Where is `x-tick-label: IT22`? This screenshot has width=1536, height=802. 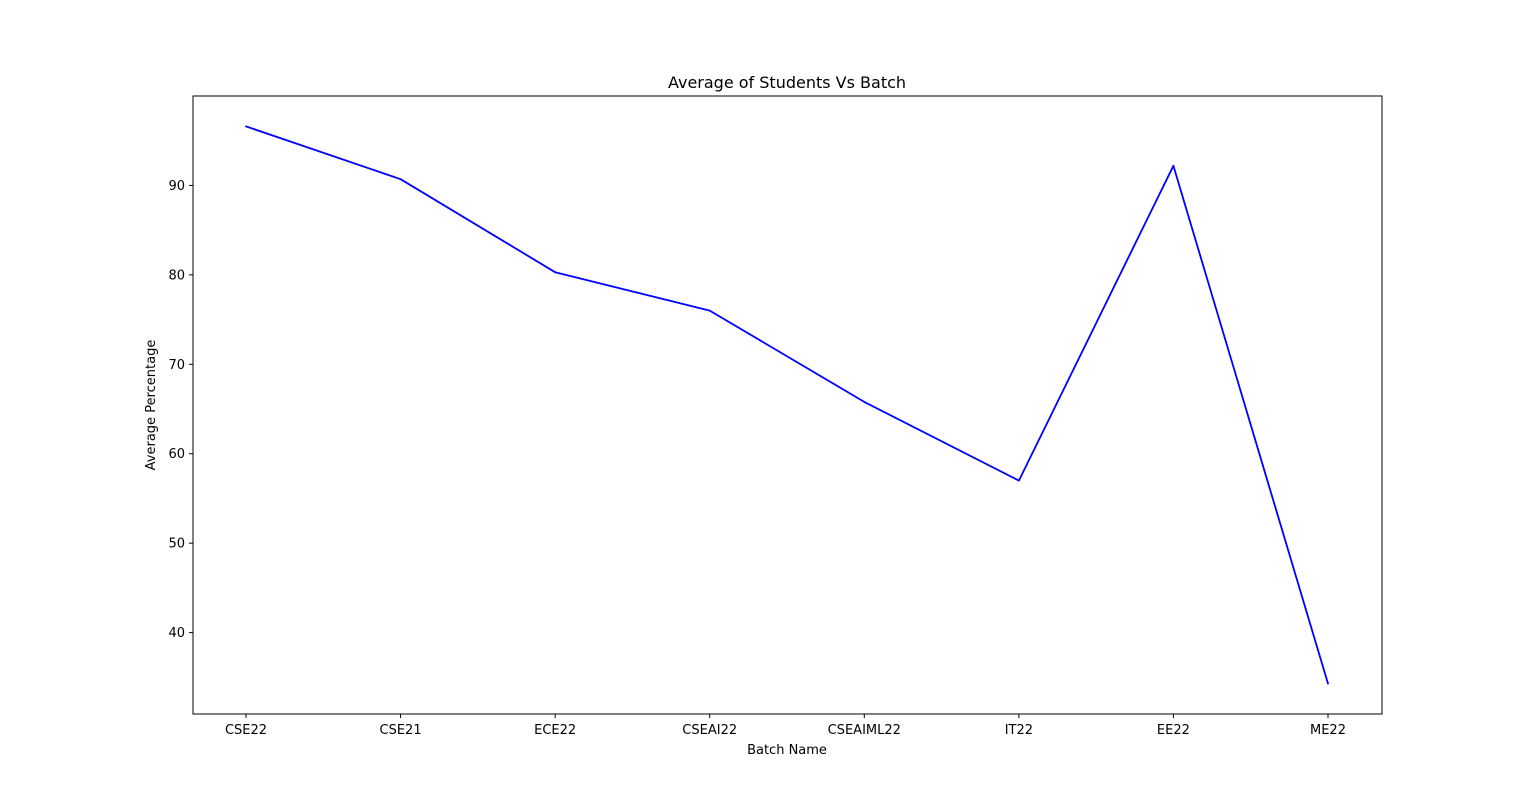
x-tick-label: IT22 is located at coordinates (1019, 730).